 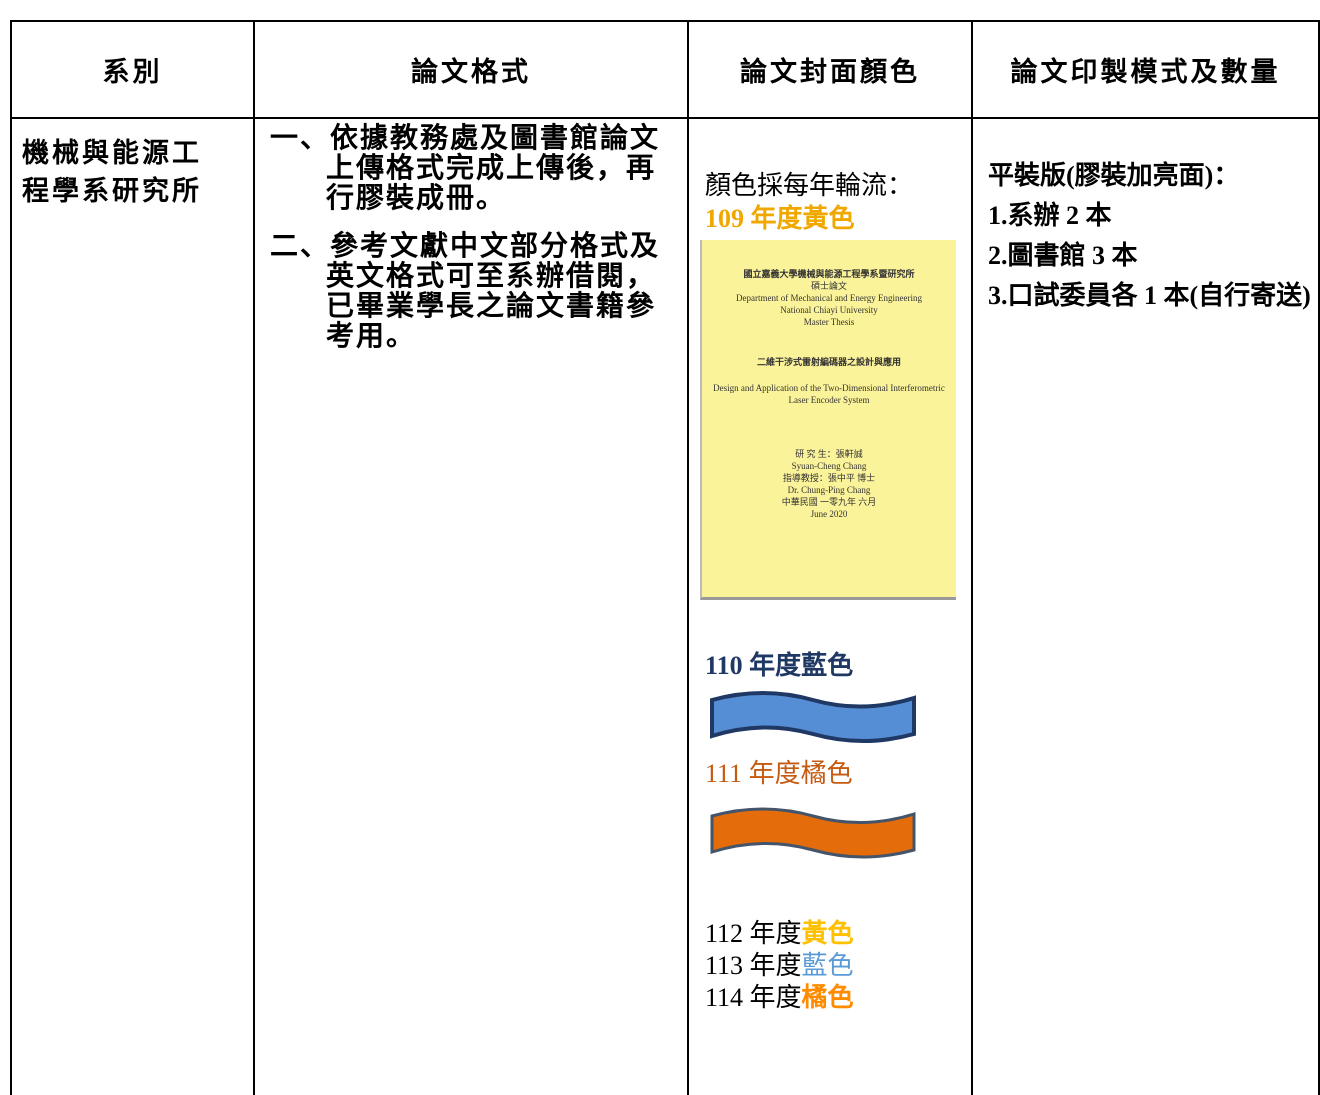 I want to click on year-row: 112 年度黃色, so click(x=779, y=934).